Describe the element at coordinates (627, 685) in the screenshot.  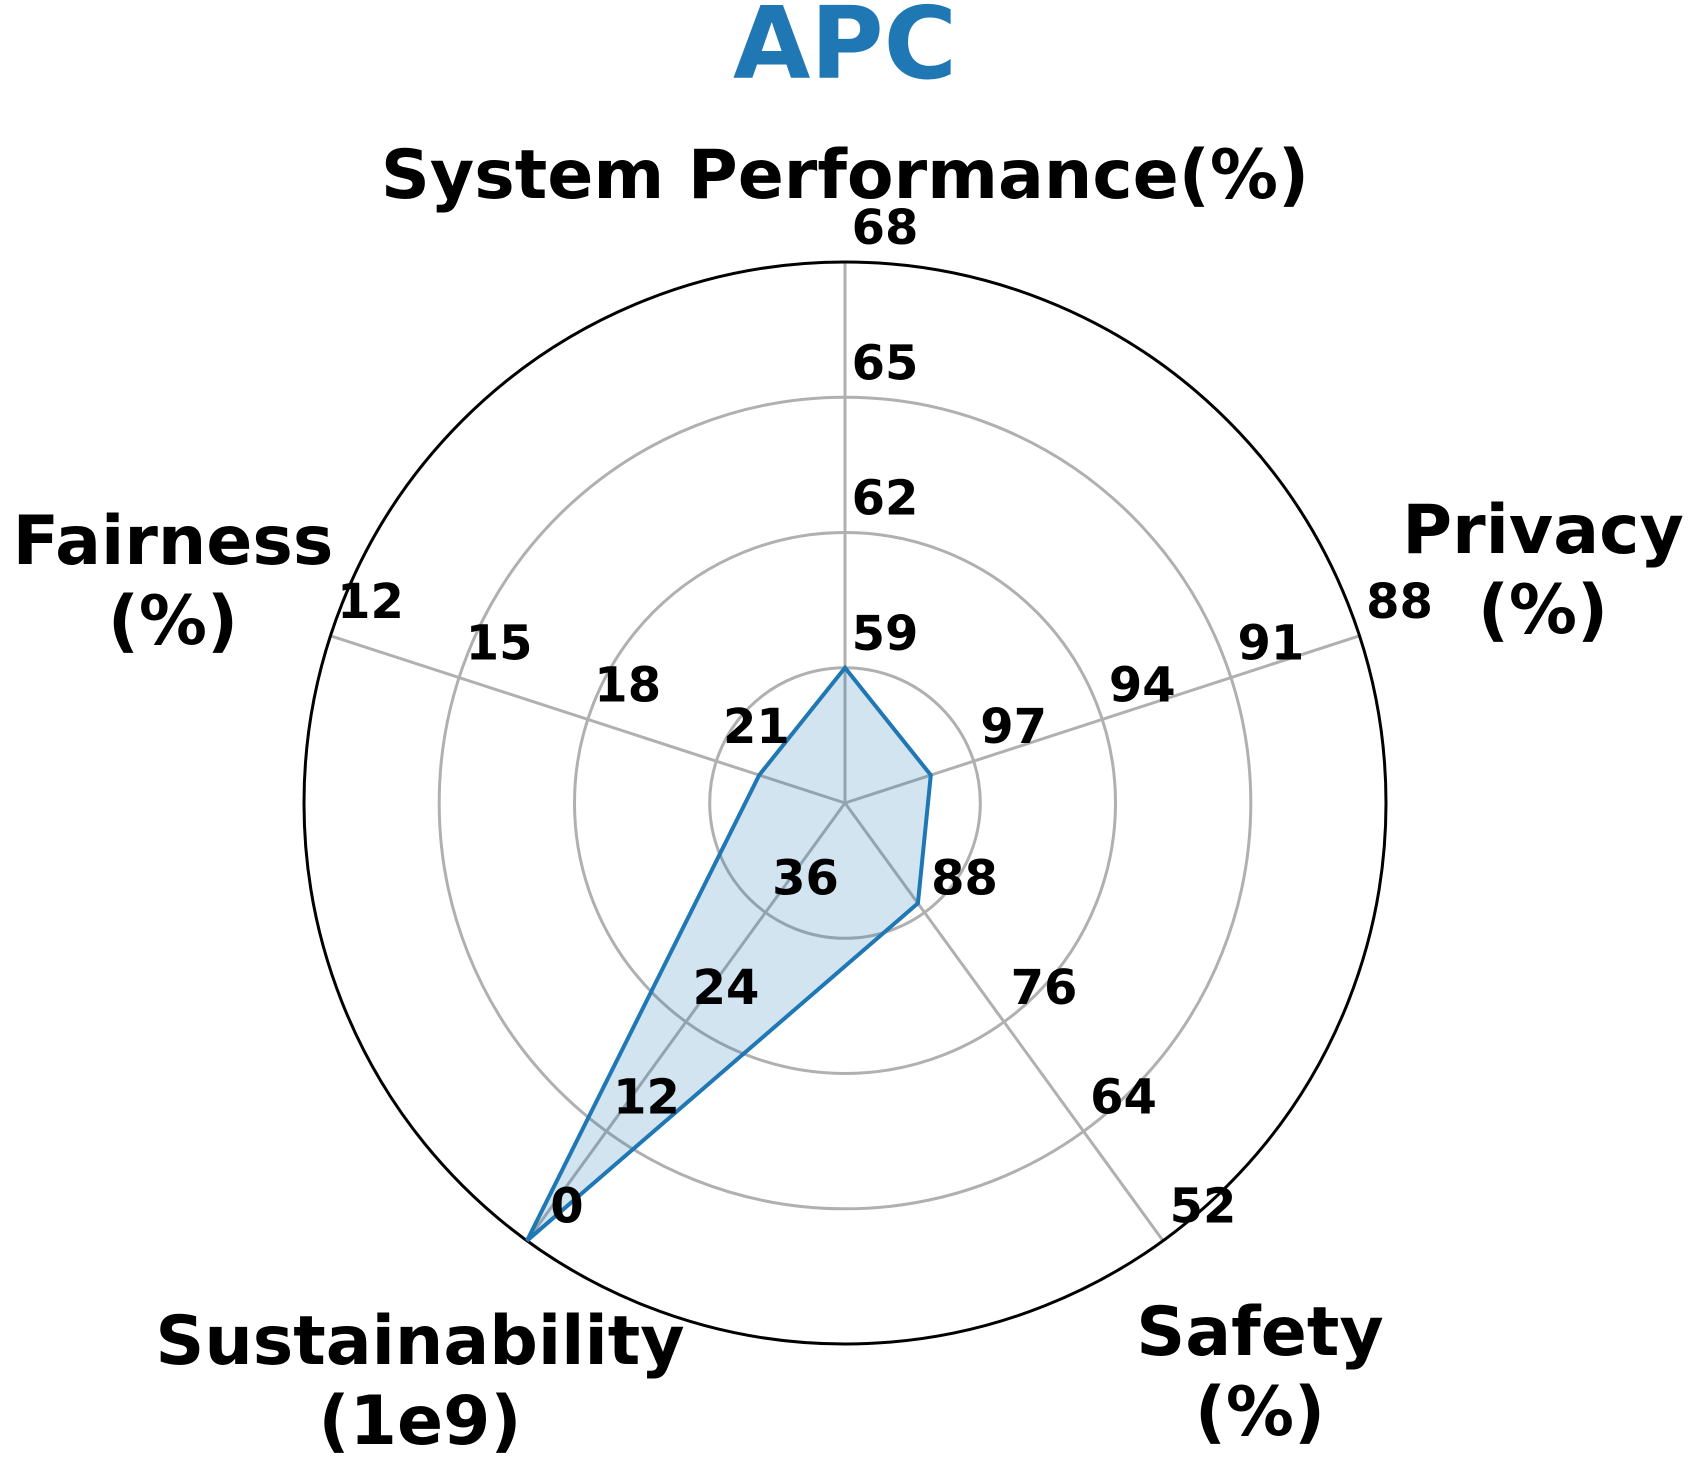
I see `tick-label: 18` at that location.